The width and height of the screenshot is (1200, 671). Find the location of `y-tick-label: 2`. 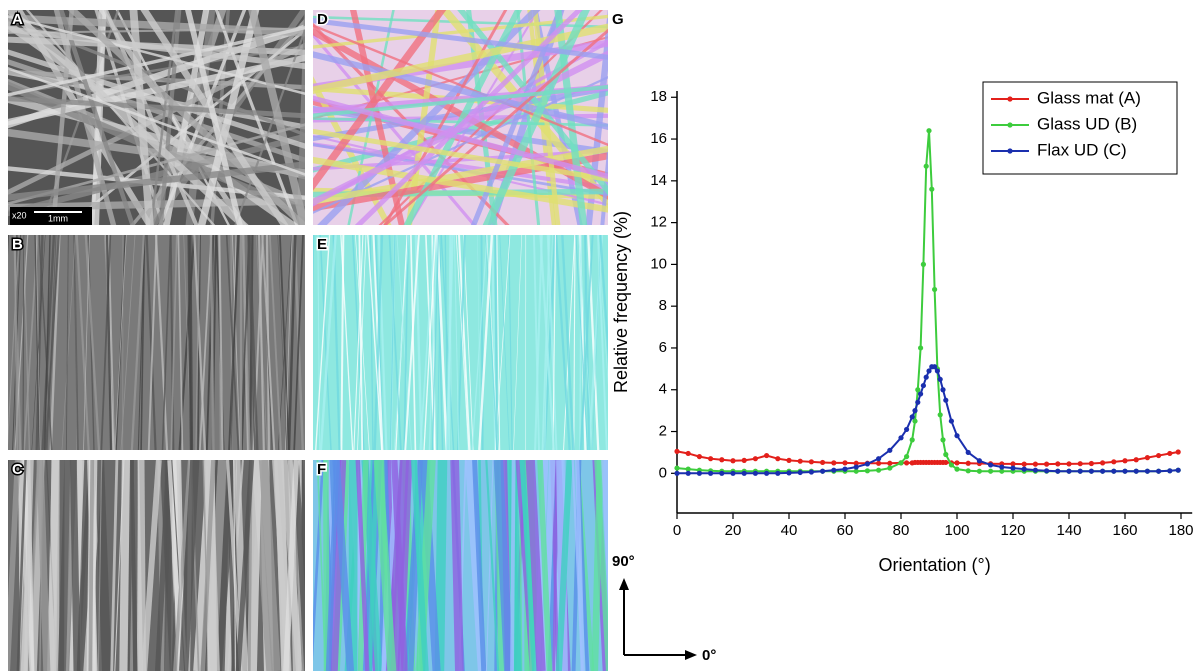

y-tick-label: 2 is located at coordinates (663, 430).